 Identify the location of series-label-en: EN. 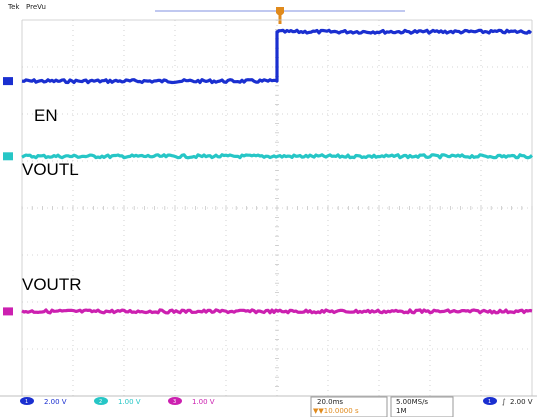
(46, 115).